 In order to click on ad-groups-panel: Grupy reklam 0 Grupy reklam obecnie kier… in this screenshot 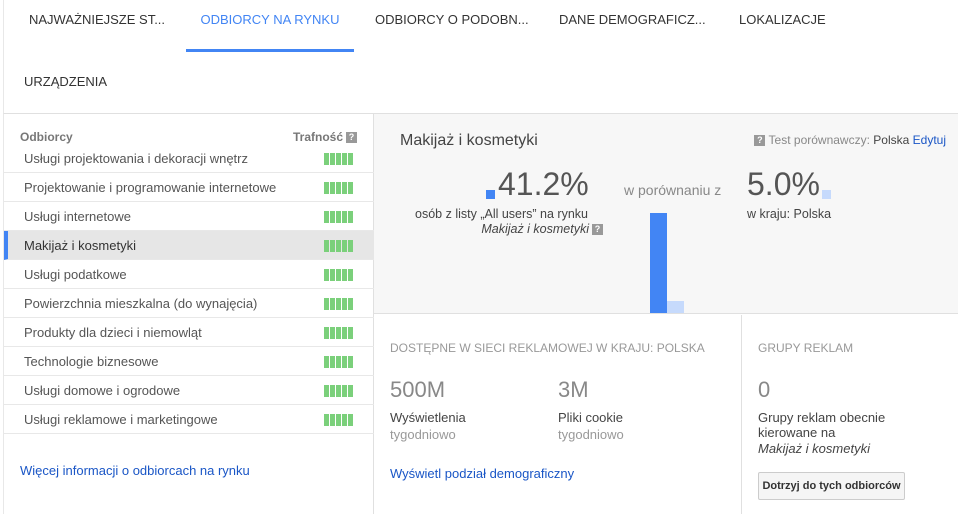, I will do `click(850, 414)`.